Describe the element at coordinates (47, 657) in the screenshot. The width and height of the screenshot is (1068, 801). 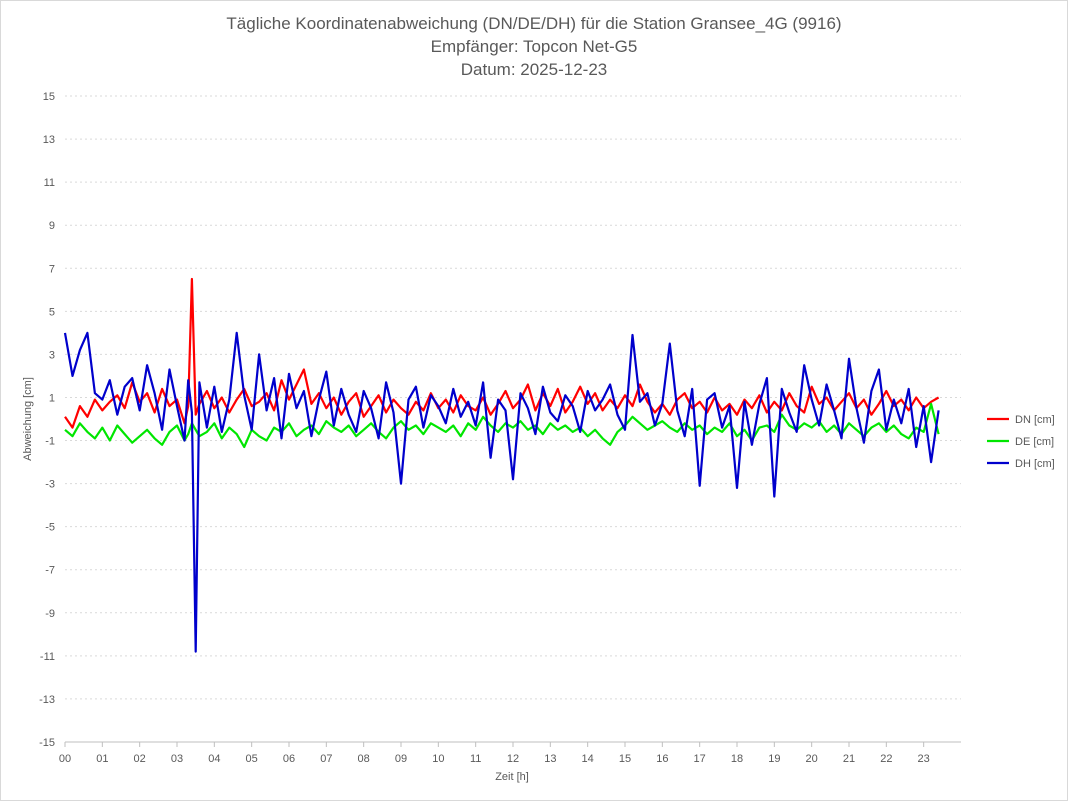
I see `y-tick-label: -11` at that location.